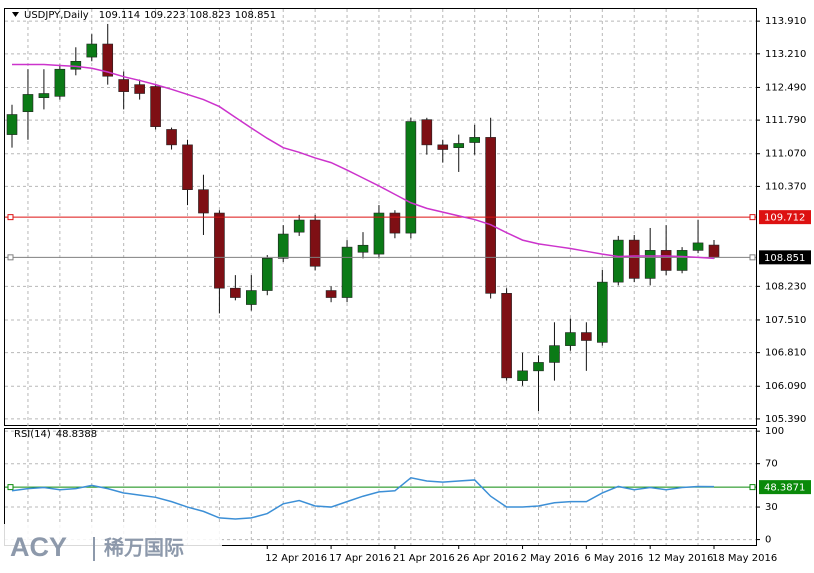 This screenshot has height=573, width=814. What do you see at coordinates (785, 87) in the screenshot?
I see `y-tick-label: 112.490` at bounding box center [785, 87].